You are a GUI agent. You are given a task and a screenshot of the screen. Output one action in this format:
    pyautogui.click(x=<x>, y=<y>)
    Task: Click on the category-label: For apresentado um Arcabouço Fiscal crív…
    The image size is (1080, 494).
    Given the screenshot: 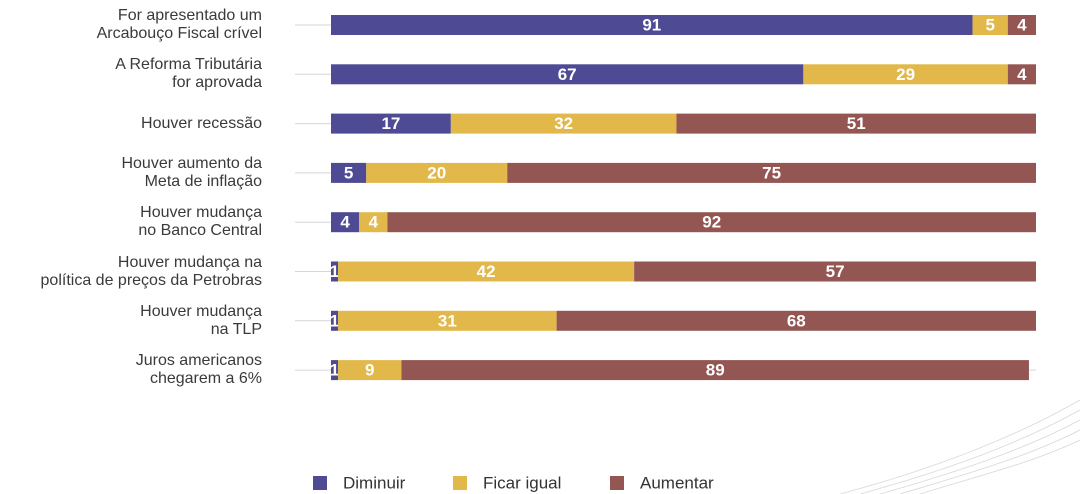 What is the action you would take?
    pyautogui.click(x=179, y=24)
    